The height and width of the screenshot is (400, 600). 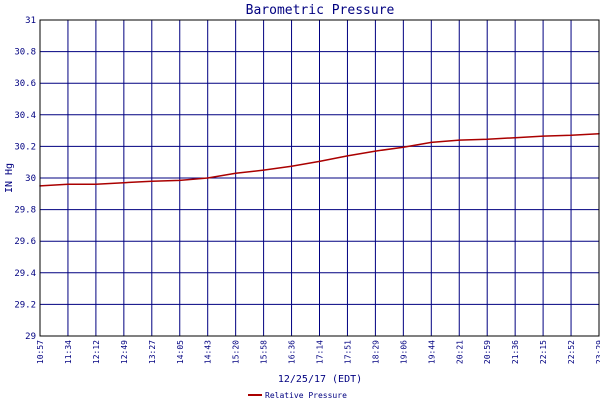 What do you see at coordinates (487, 352) in the screenshot?
I see `x-tick-label: 20:59` at bounding box center [487, 352].